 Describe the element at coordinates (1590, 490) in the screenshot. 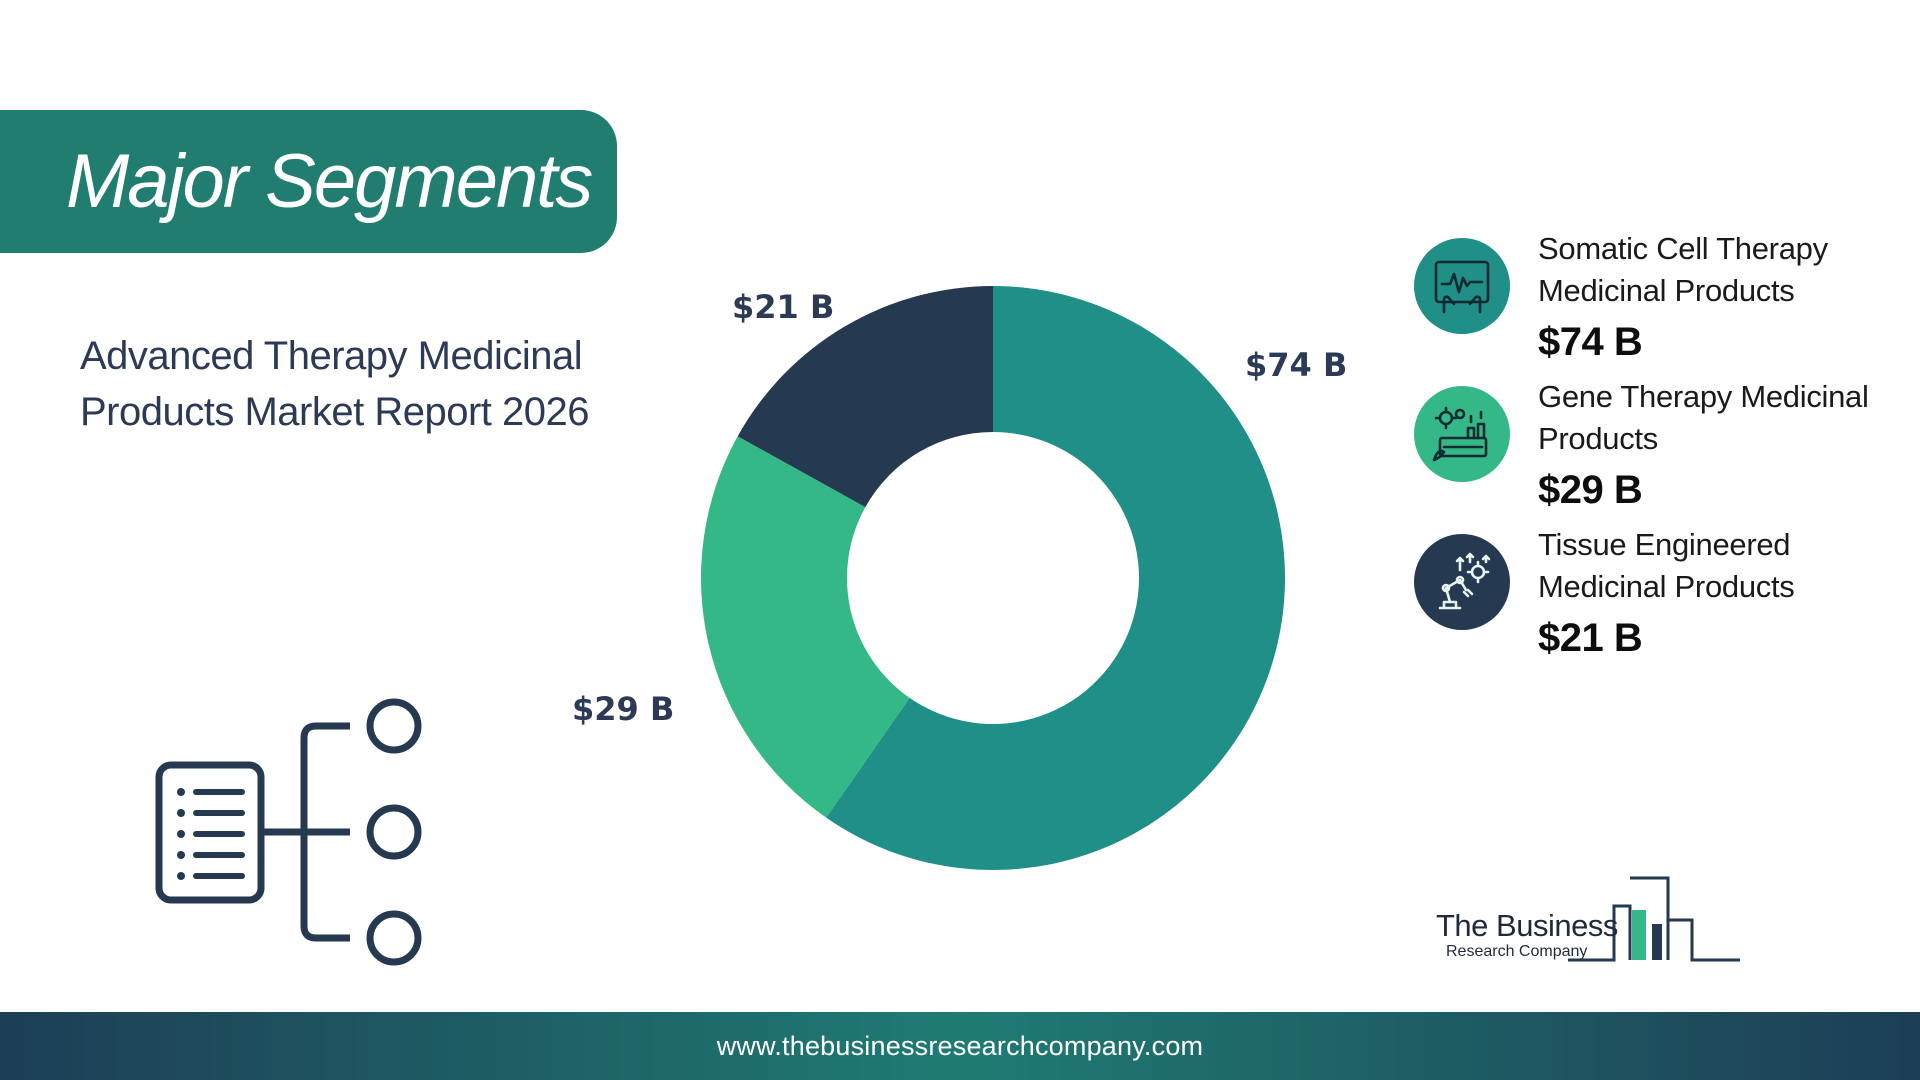

I see `legend-value: $29 B` at that location.